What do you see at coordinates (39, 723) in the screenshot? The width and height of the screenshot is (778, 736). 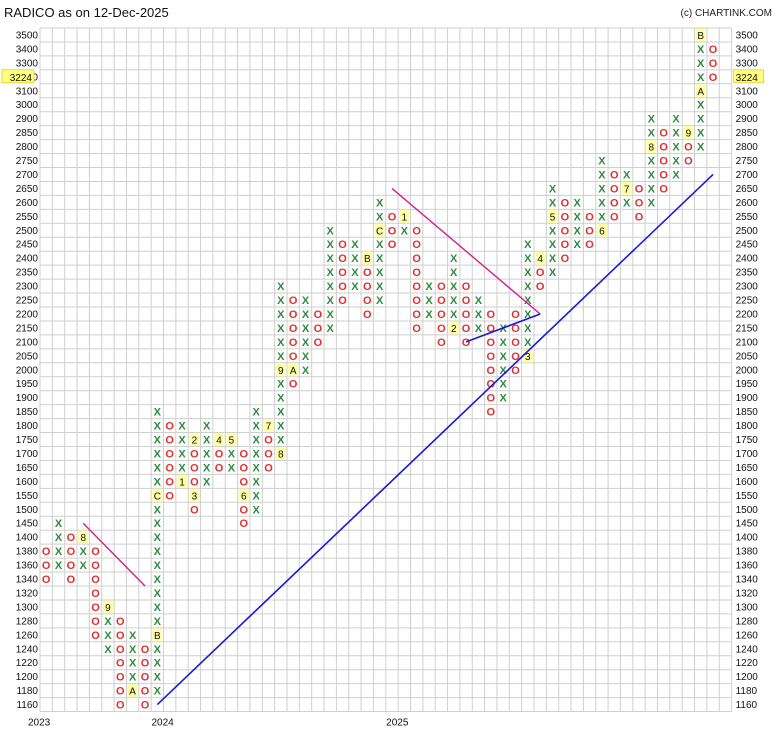 I see `year-label: 2023` at bounding box center [39, 723].